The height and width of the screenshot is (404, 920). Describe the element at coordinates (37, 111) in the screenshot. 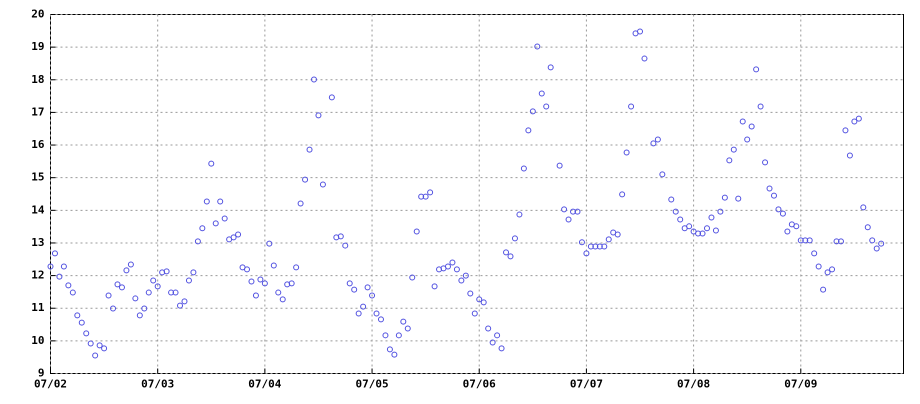

I see `y-tick-label: 17` at that location.